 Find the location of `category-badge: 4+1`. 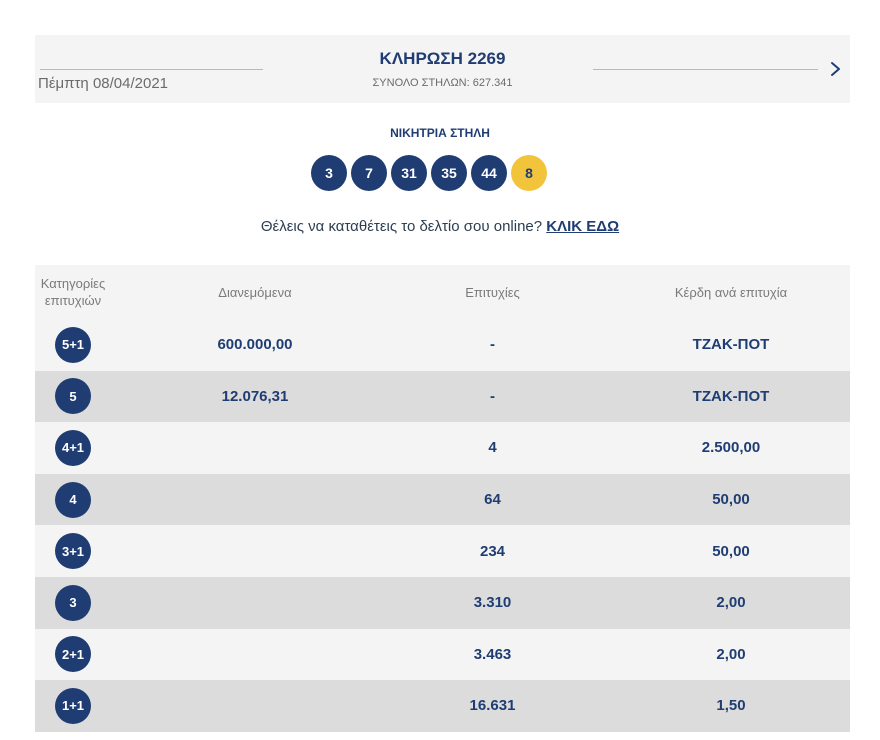

category-badge: 4+1 is located at coordinates (73, 447).